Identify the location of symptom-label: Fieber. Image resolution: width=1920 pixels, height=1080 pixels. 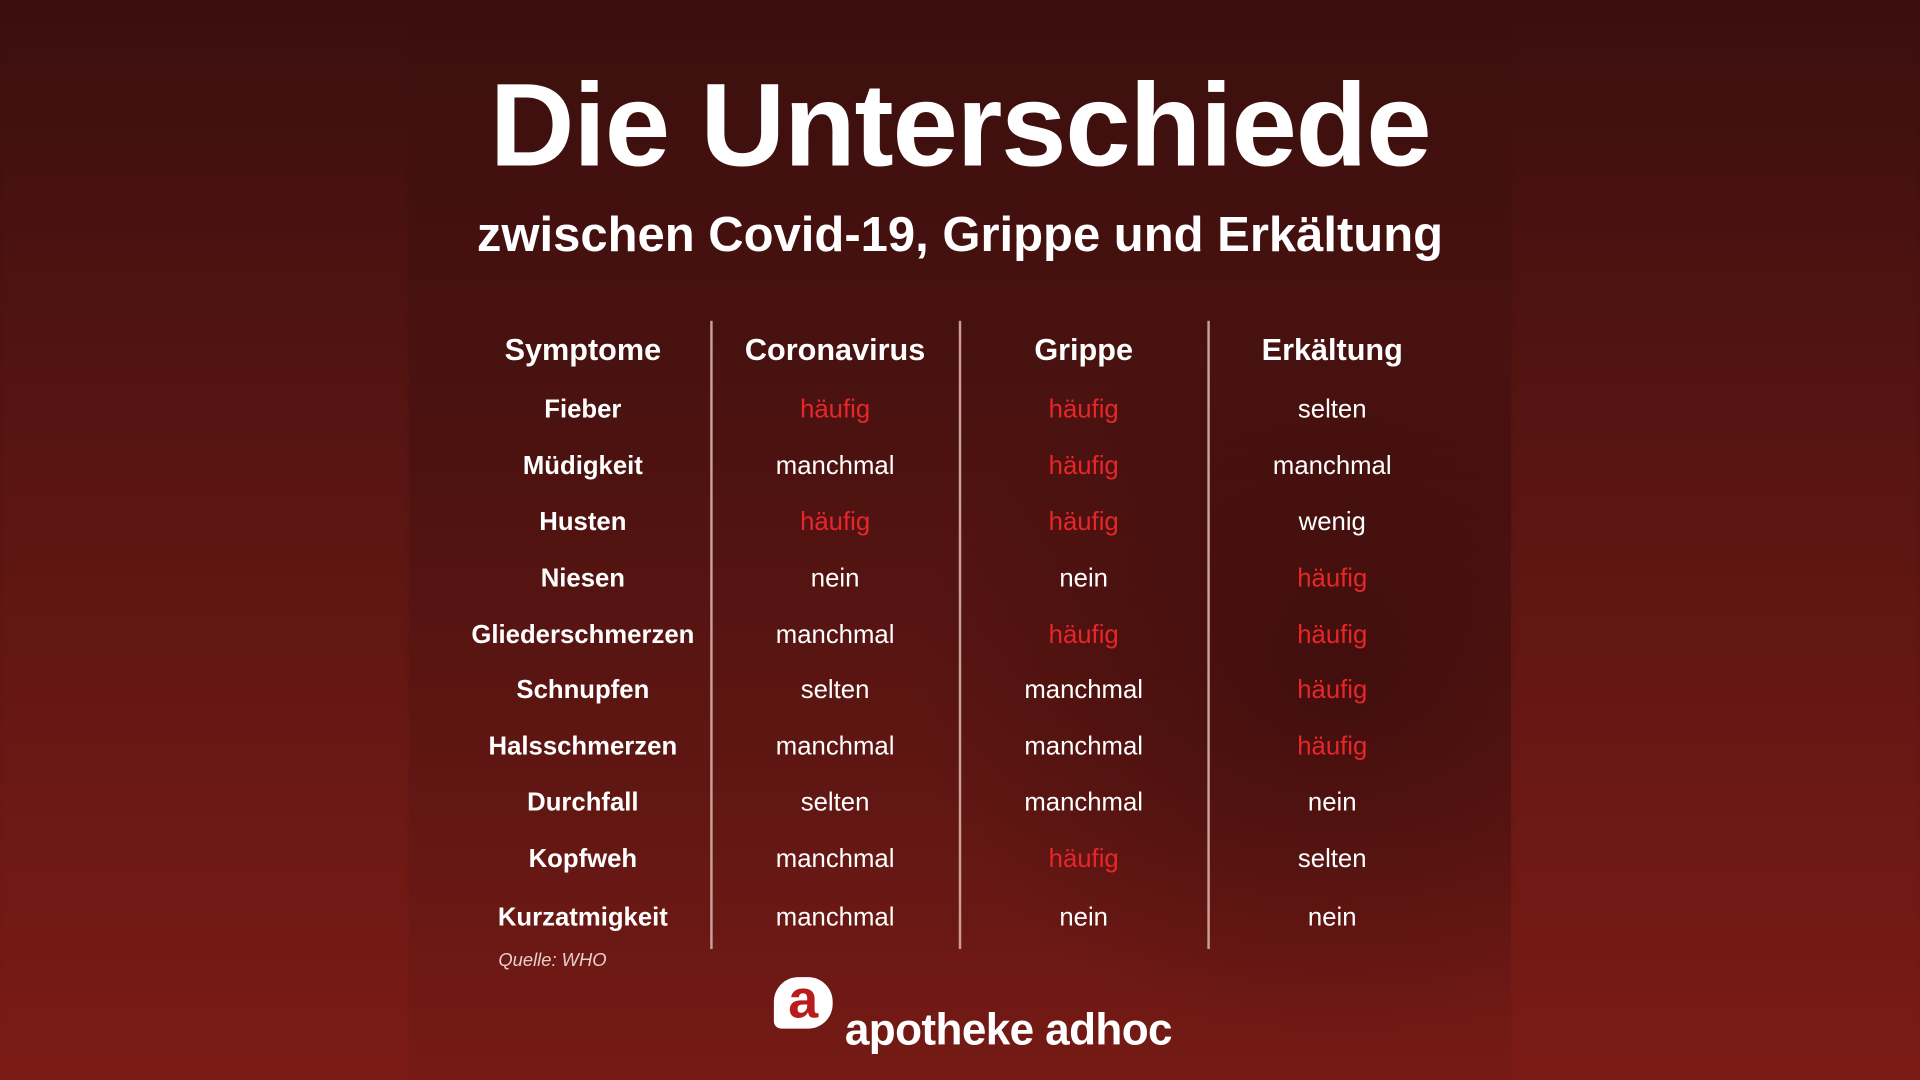
(583, 409).